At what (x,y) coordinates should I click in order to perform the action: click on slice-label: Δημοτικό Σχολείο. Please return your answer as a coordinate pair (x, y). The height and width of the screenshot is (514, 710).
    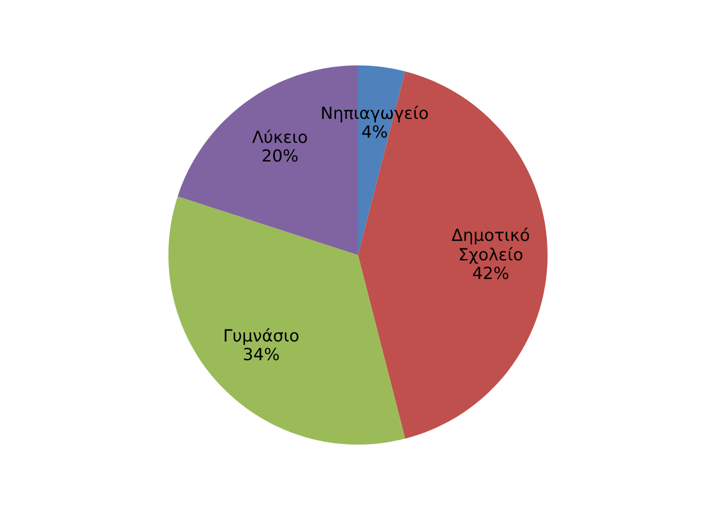
    Looking at the image, I should click on (491, 246).